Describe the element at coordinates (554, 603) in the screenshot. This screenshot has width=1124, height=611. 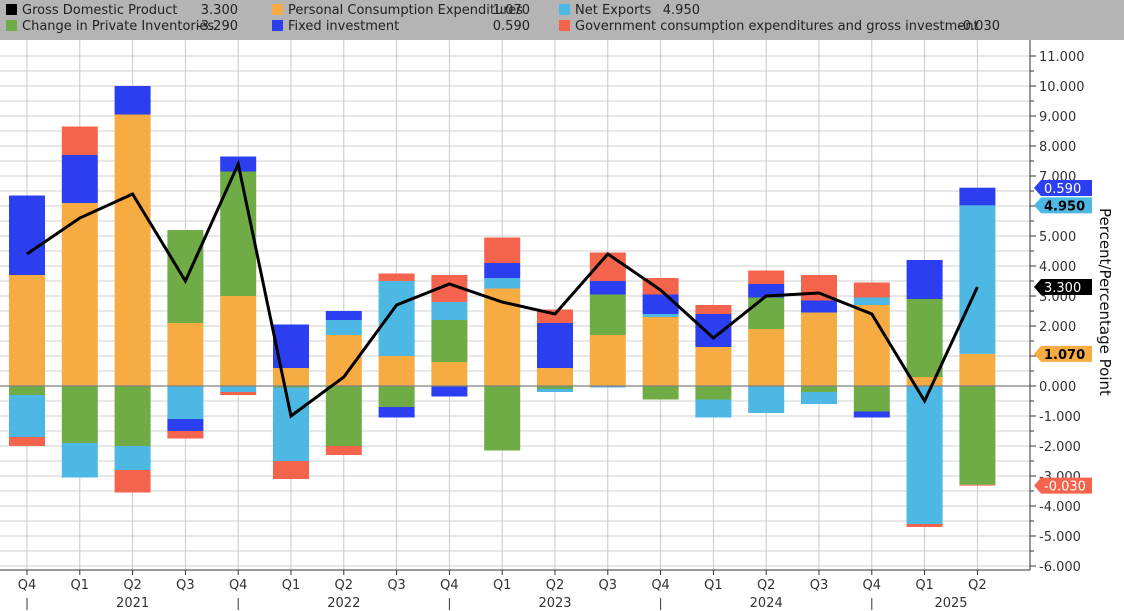
I see `x-year-label: 2023` at that location.